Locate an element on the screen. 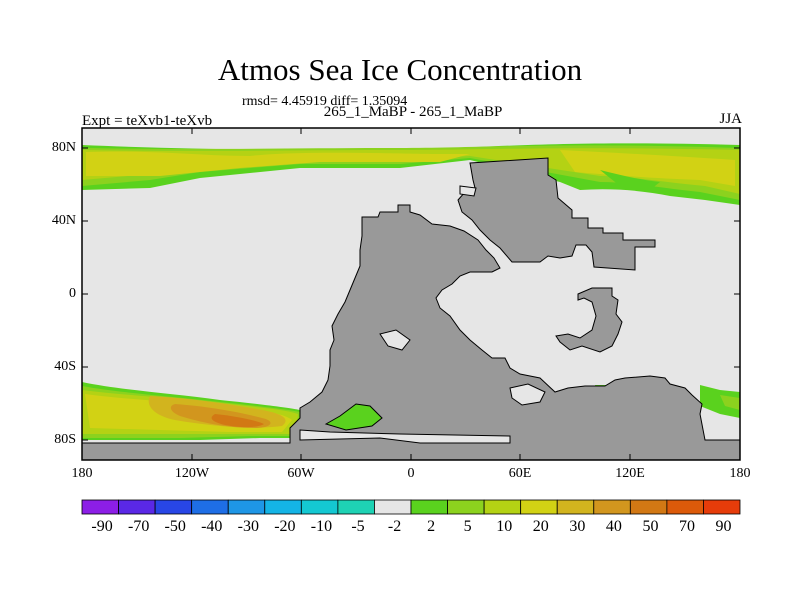 This screenshot has height=600, width=800. lon-label-180e: 180 is located at coordinates (740, 473).